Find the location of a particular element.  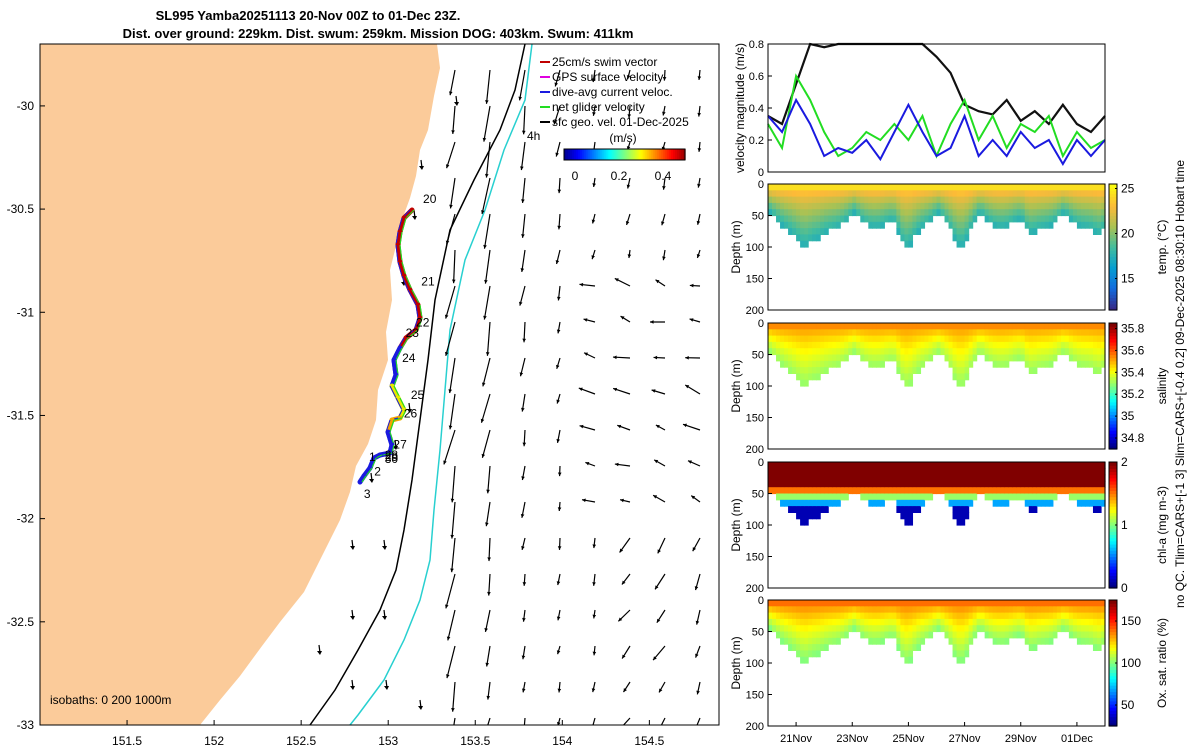

section-colorbar-frame is located at coordinates (1113, 247).